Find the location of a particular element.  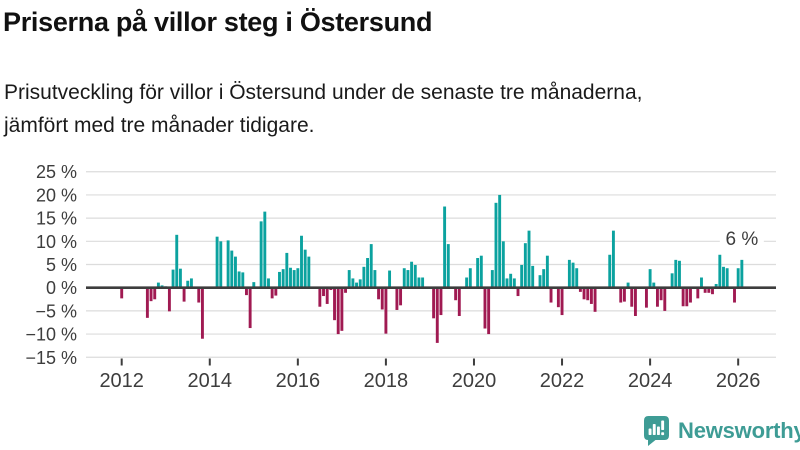

x-axis-tick-label: 2026 is located at coordinates (738, 381).